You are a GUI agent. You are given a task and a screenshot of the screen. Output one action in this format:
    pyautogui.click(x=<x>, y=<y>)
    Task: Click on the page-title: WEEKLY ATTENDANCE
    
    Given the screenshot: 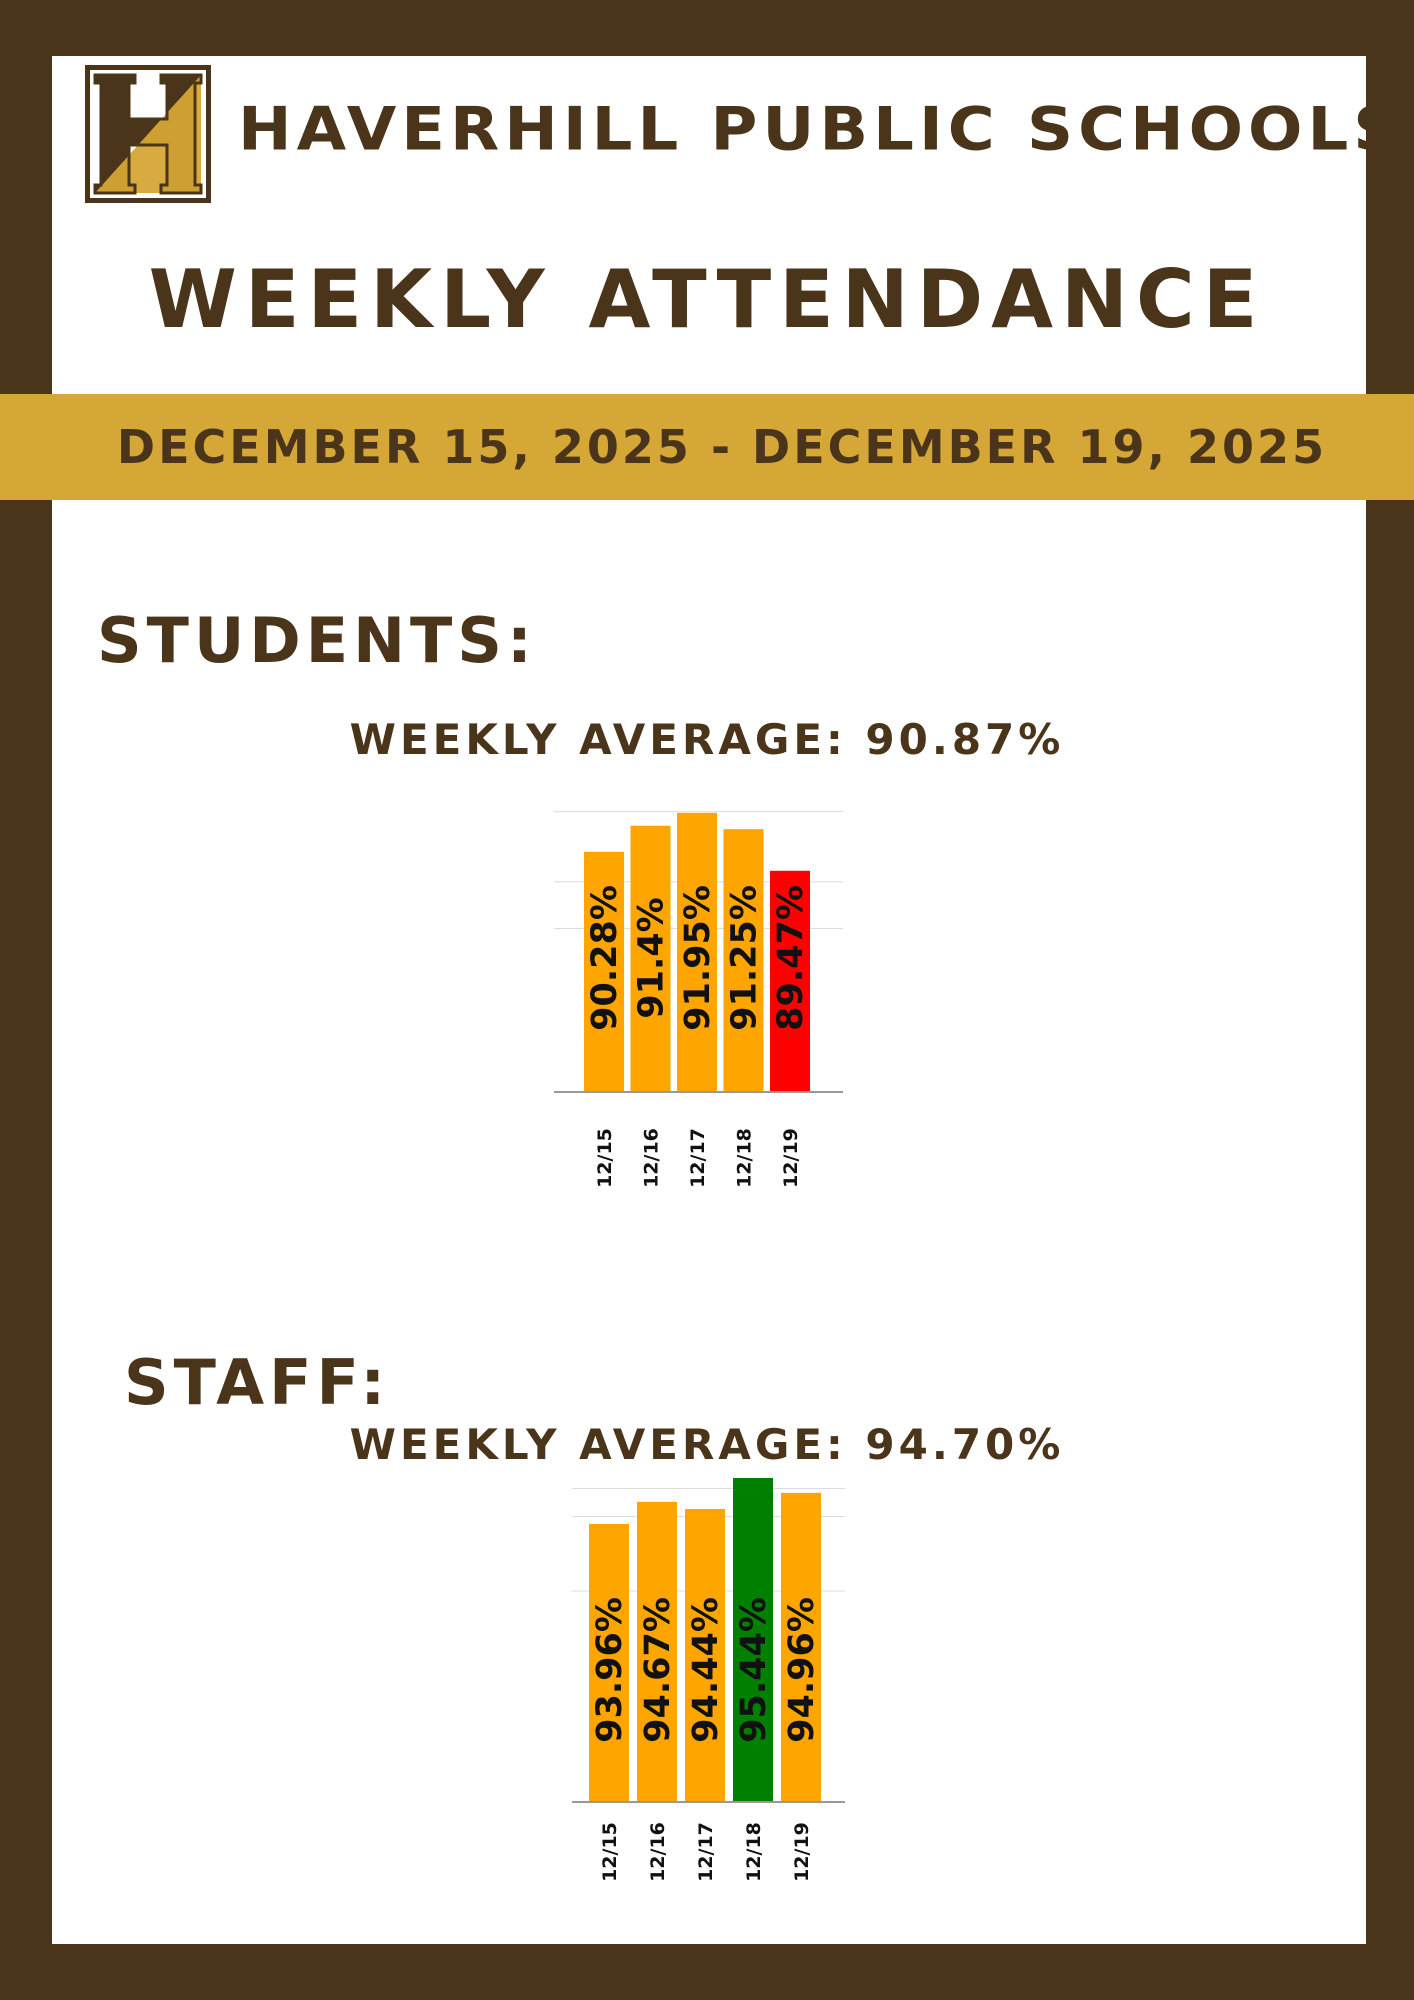 What is the action you would take?
    pyautogui.click(x=707, y=299)
    